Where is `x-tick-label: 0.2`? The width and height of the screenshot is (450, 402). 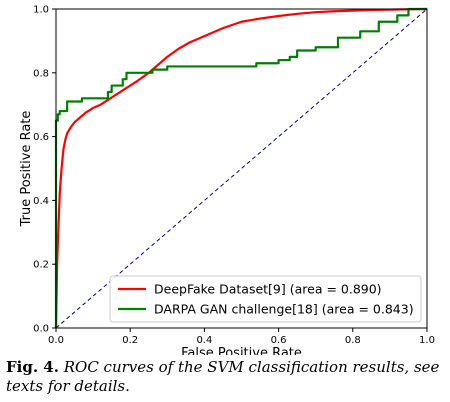 x-tick-label: 0.2 is located at coordinates (130, 340).